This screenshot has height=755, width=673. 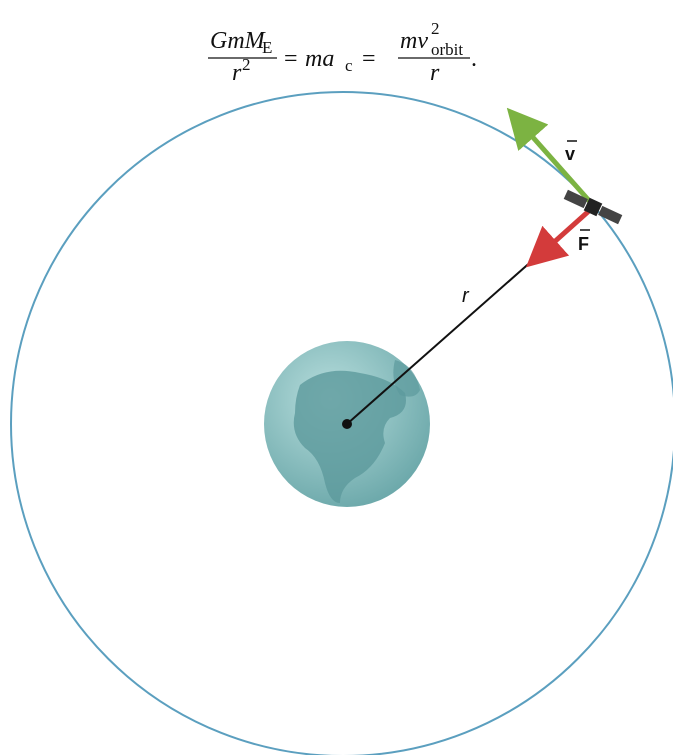 What do you see at coordinates (435, 73) in the screenshot?
I see `rhs-denominator: r` at bounding box center [435, 73].